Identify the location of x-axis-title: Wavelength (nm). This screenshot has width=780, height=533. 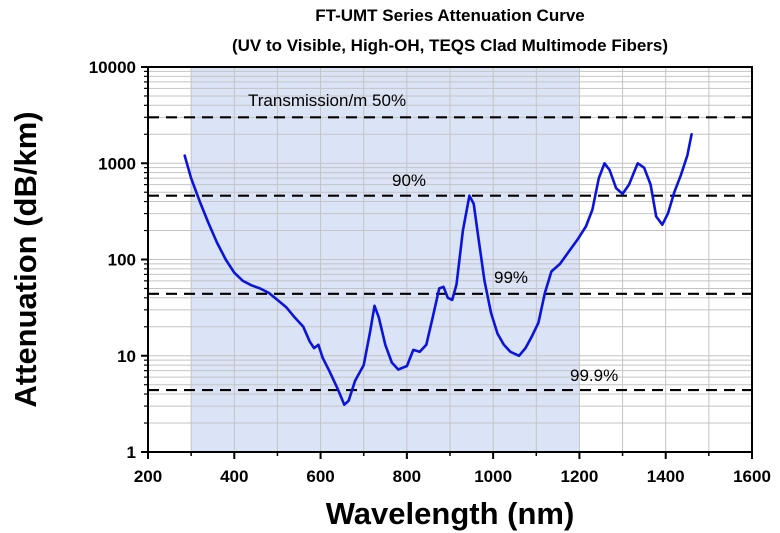
(450, 513).